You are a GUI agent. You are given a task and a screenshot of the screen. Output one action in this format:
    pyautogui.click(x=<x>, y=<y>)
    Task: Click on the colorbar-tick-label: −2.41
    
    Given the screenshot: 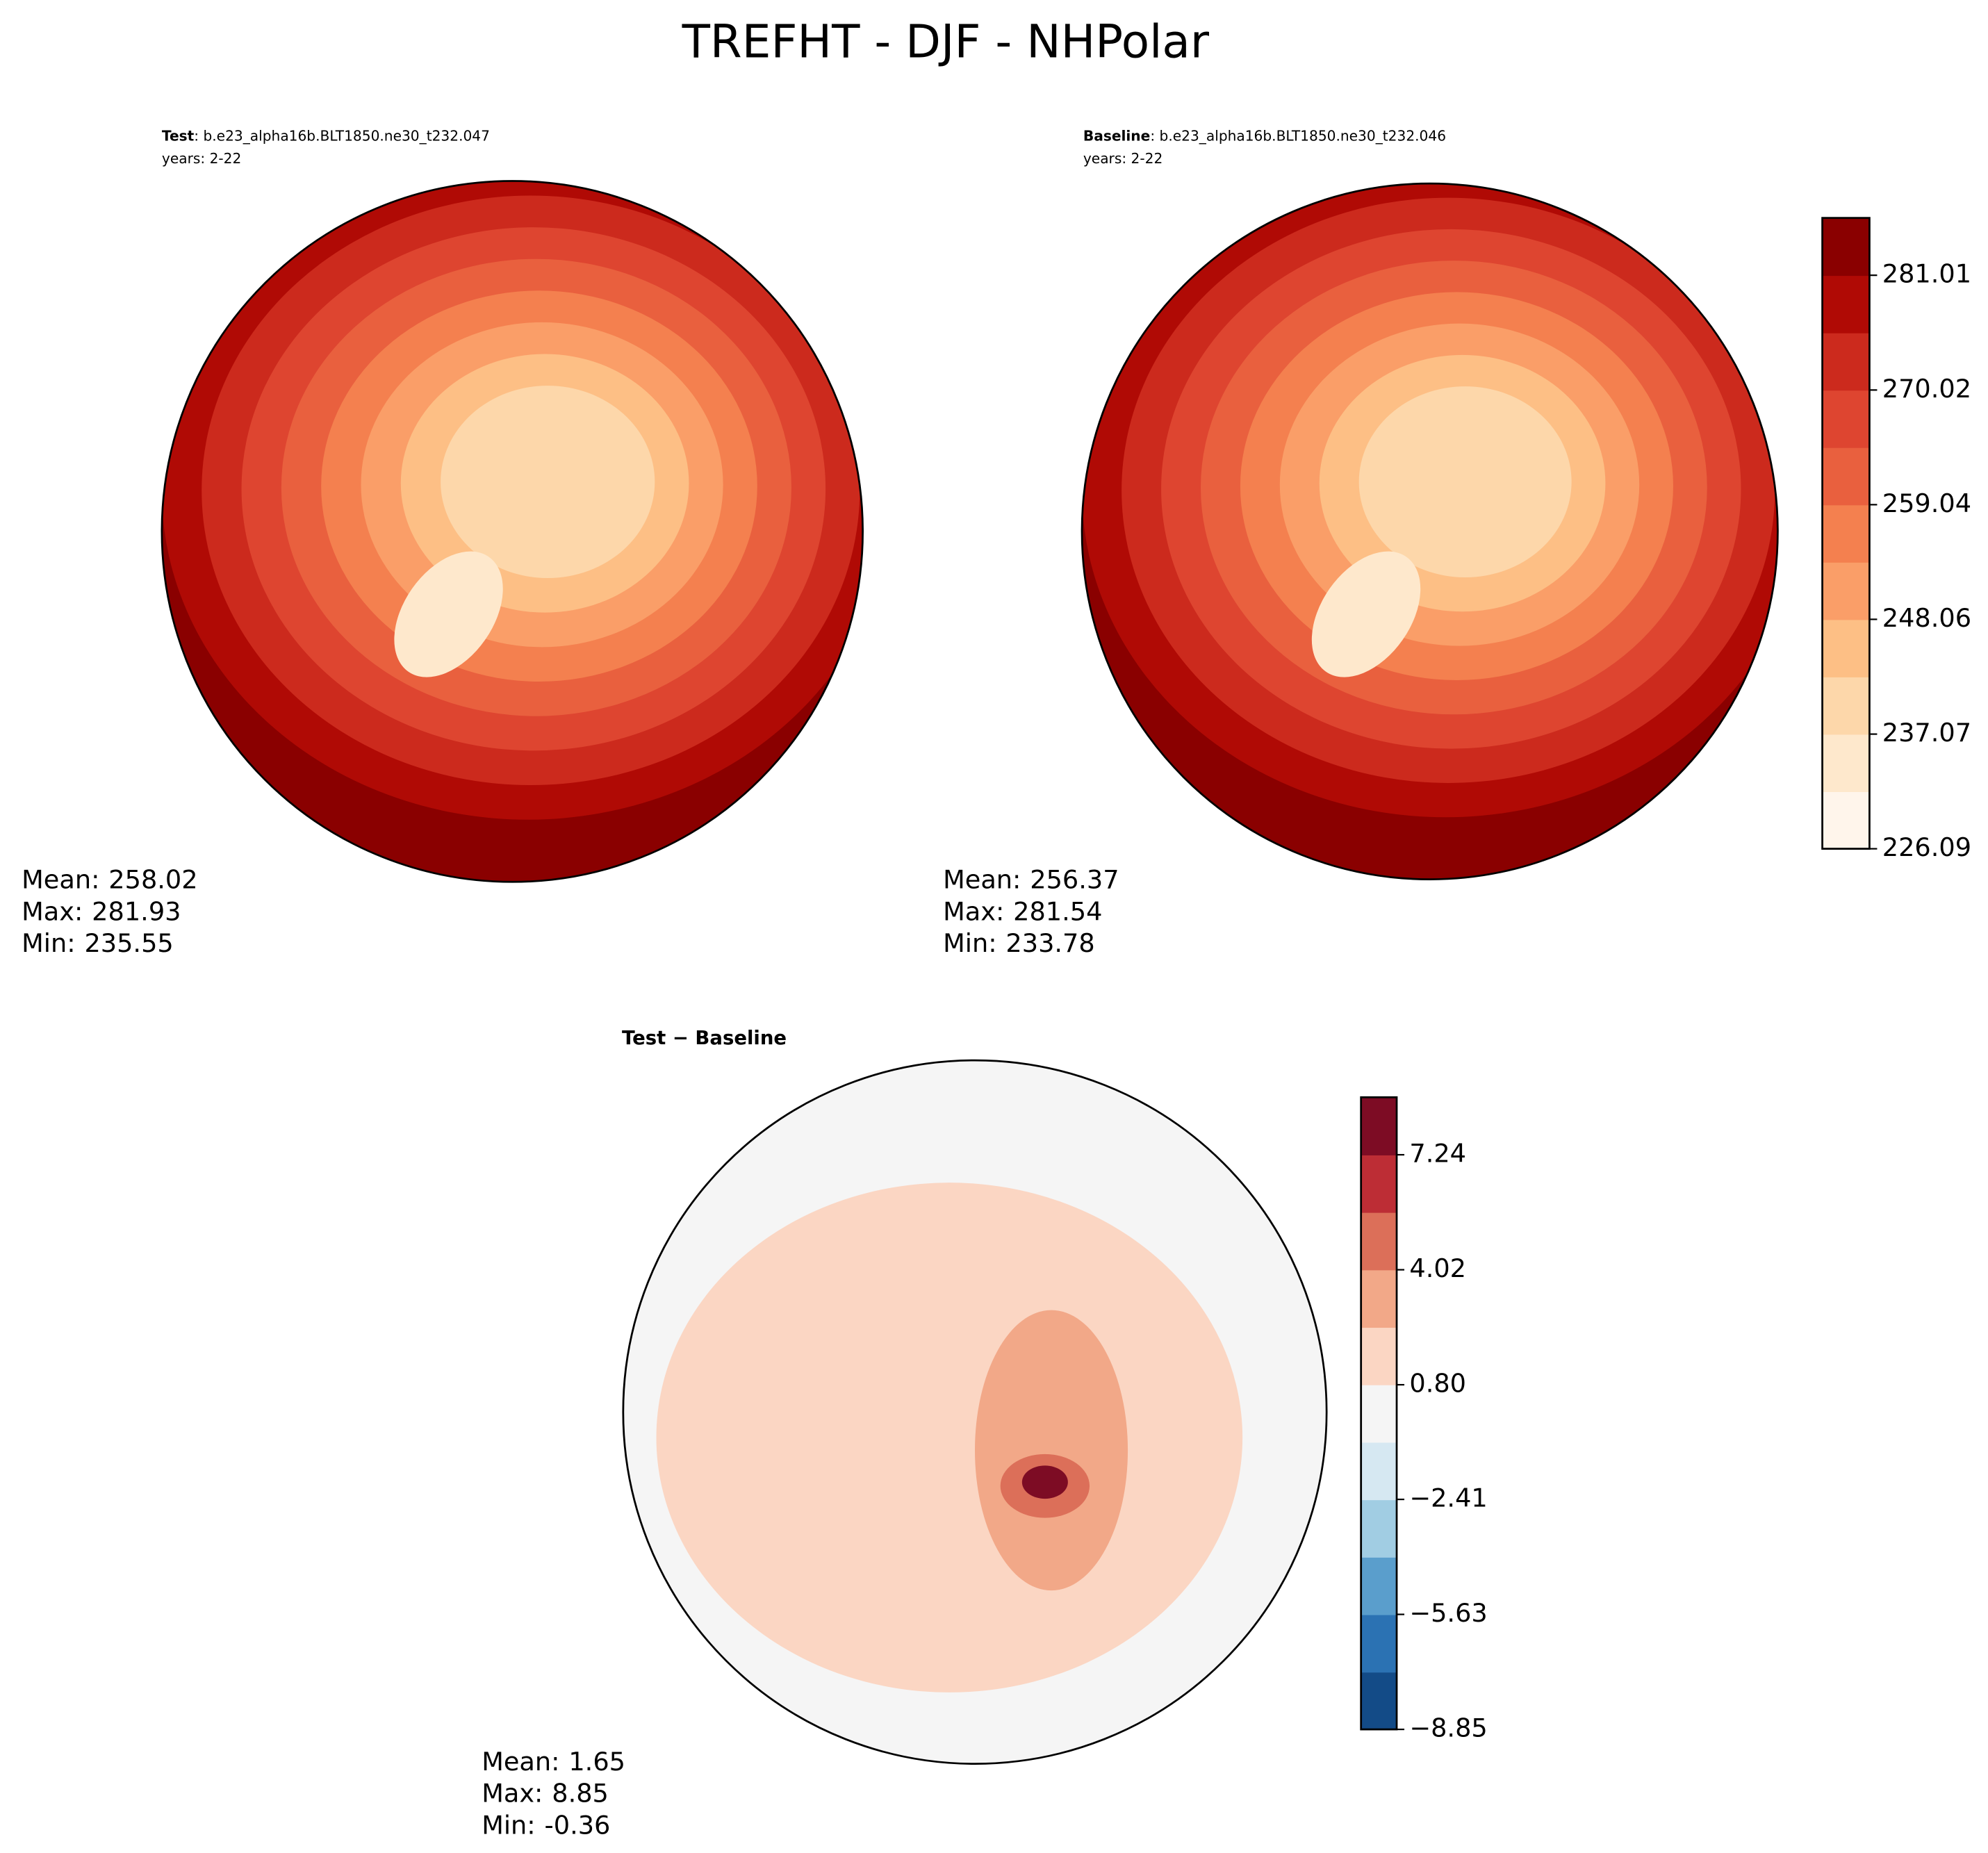 What is the action you would take?
    pyautogui.click(x=1448, y=1498)
    